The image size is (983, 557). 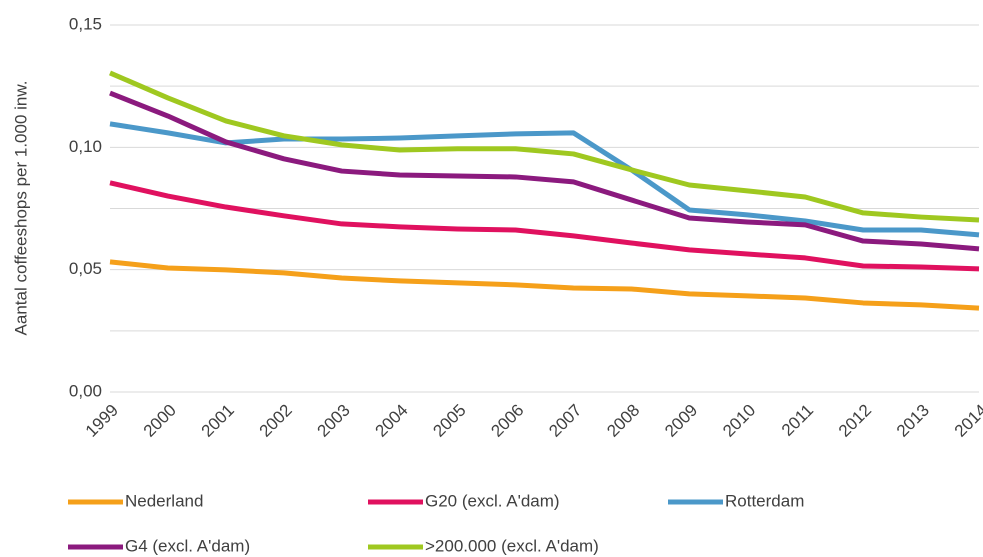 I want to click on y-tick-label: 0,10, so click(x=85, y=146).